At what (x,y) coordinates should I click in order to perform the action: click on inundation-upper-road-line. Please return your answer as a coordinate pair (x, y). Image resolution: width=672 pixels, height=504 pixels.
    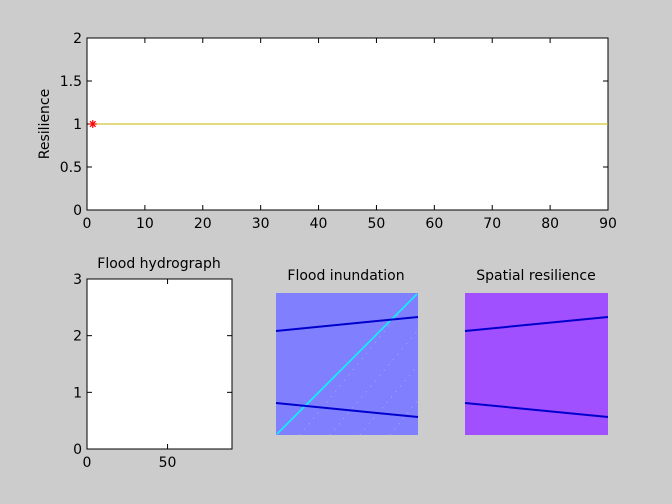
    Looking at the image, I should click on (347, 324).